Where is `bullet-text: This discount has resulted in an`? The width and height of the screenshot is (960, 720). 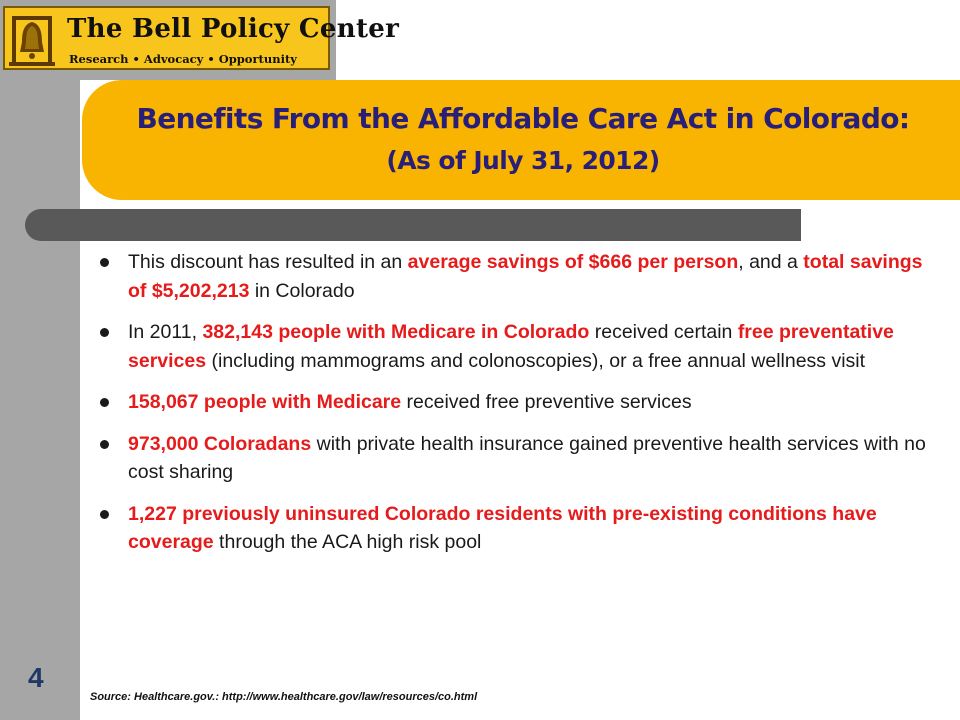 bullet-text: This discount has resulted in an is located at coordinates (268, 262).